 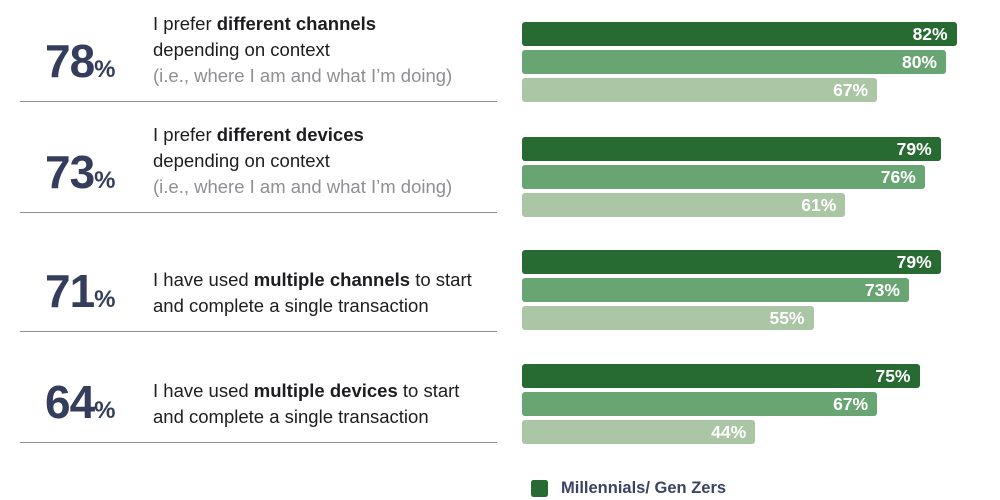 What do you see at coordinates (644, 488) in the screenshot?
I see `legend-label-millennials-genz: Millennials/ Gen Zers` at bounding box center [644, 488].